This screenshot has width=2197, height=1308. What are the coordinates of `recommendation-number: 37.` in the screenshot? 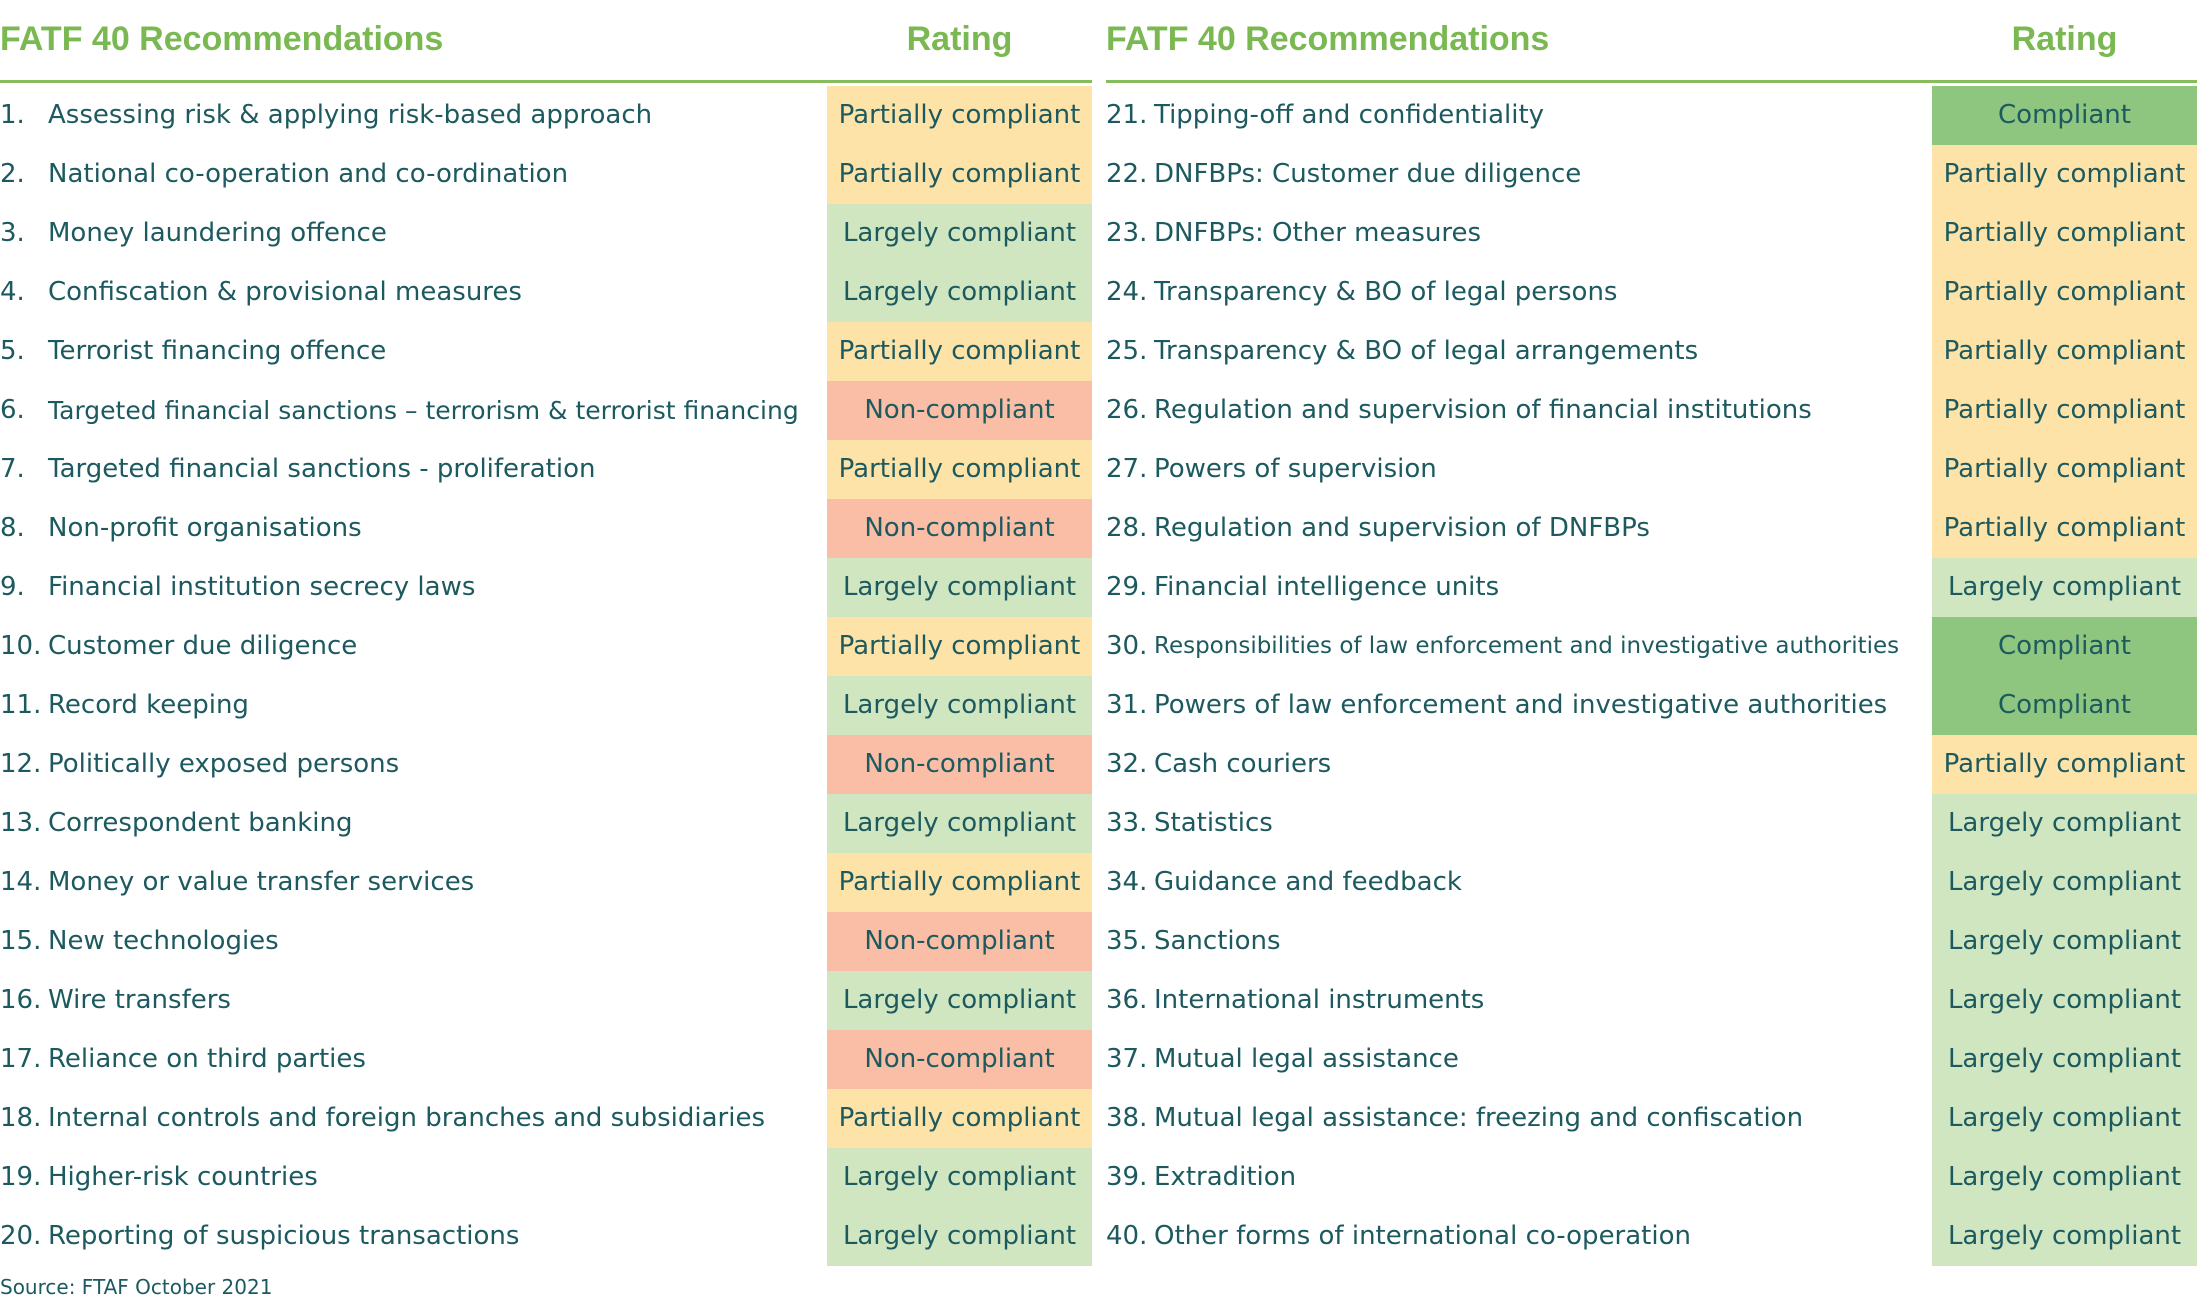 It's located at (1127, 1059).